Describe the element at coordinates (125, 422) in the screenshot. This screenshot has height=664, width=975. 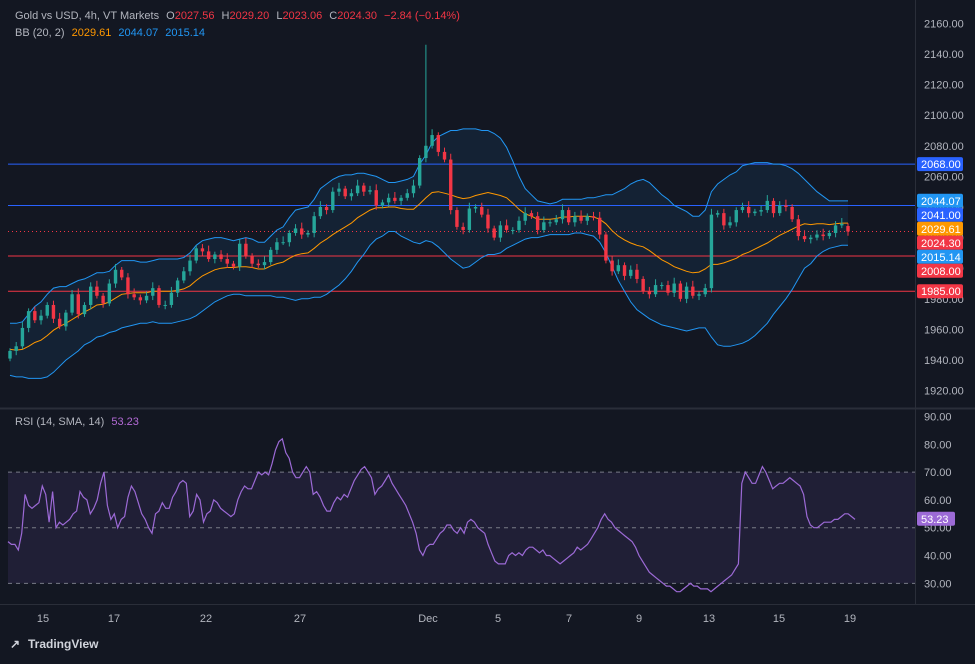
I see `rsi-legend-value: 53.23` at that location.